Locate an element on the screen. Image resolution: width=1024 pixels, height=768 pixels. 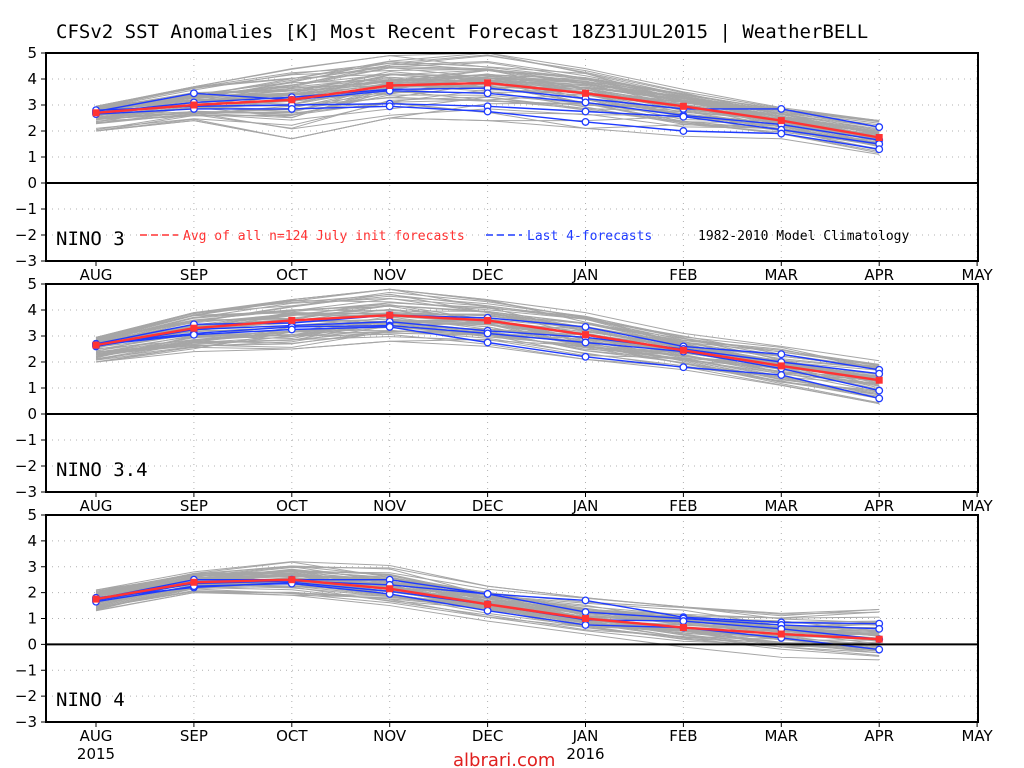
x-tick-label: MAR is located at coordinates (781, 275).